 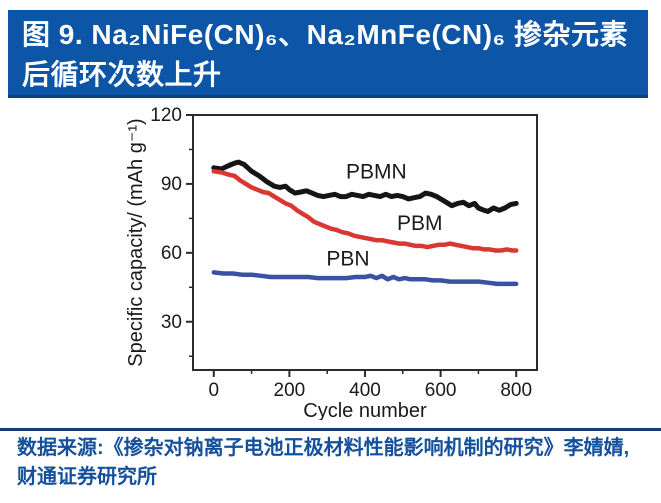 I want to click on source-line1: 数据来源:《掺杂对钠离子电池正极材料性能影响机制的研究》李婧婧,, so click(x=323, y=448).